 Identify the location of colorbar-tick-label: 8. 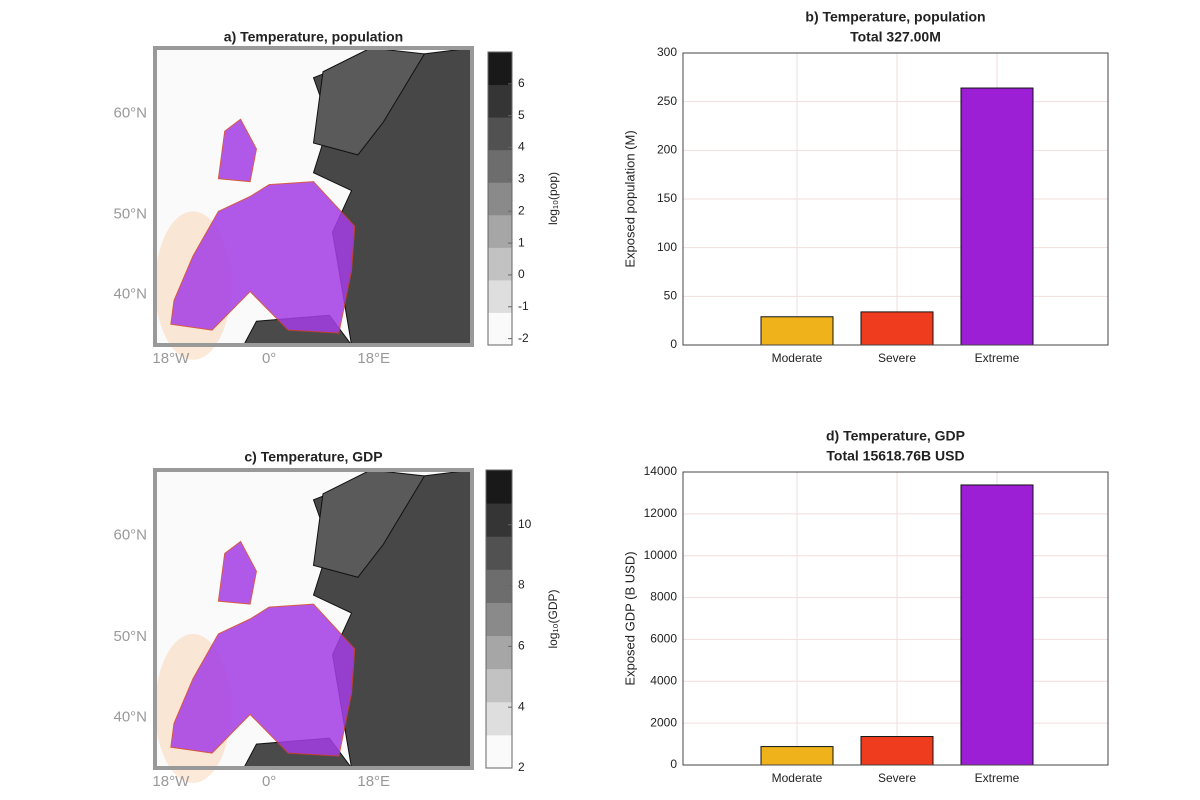
(521, 585).